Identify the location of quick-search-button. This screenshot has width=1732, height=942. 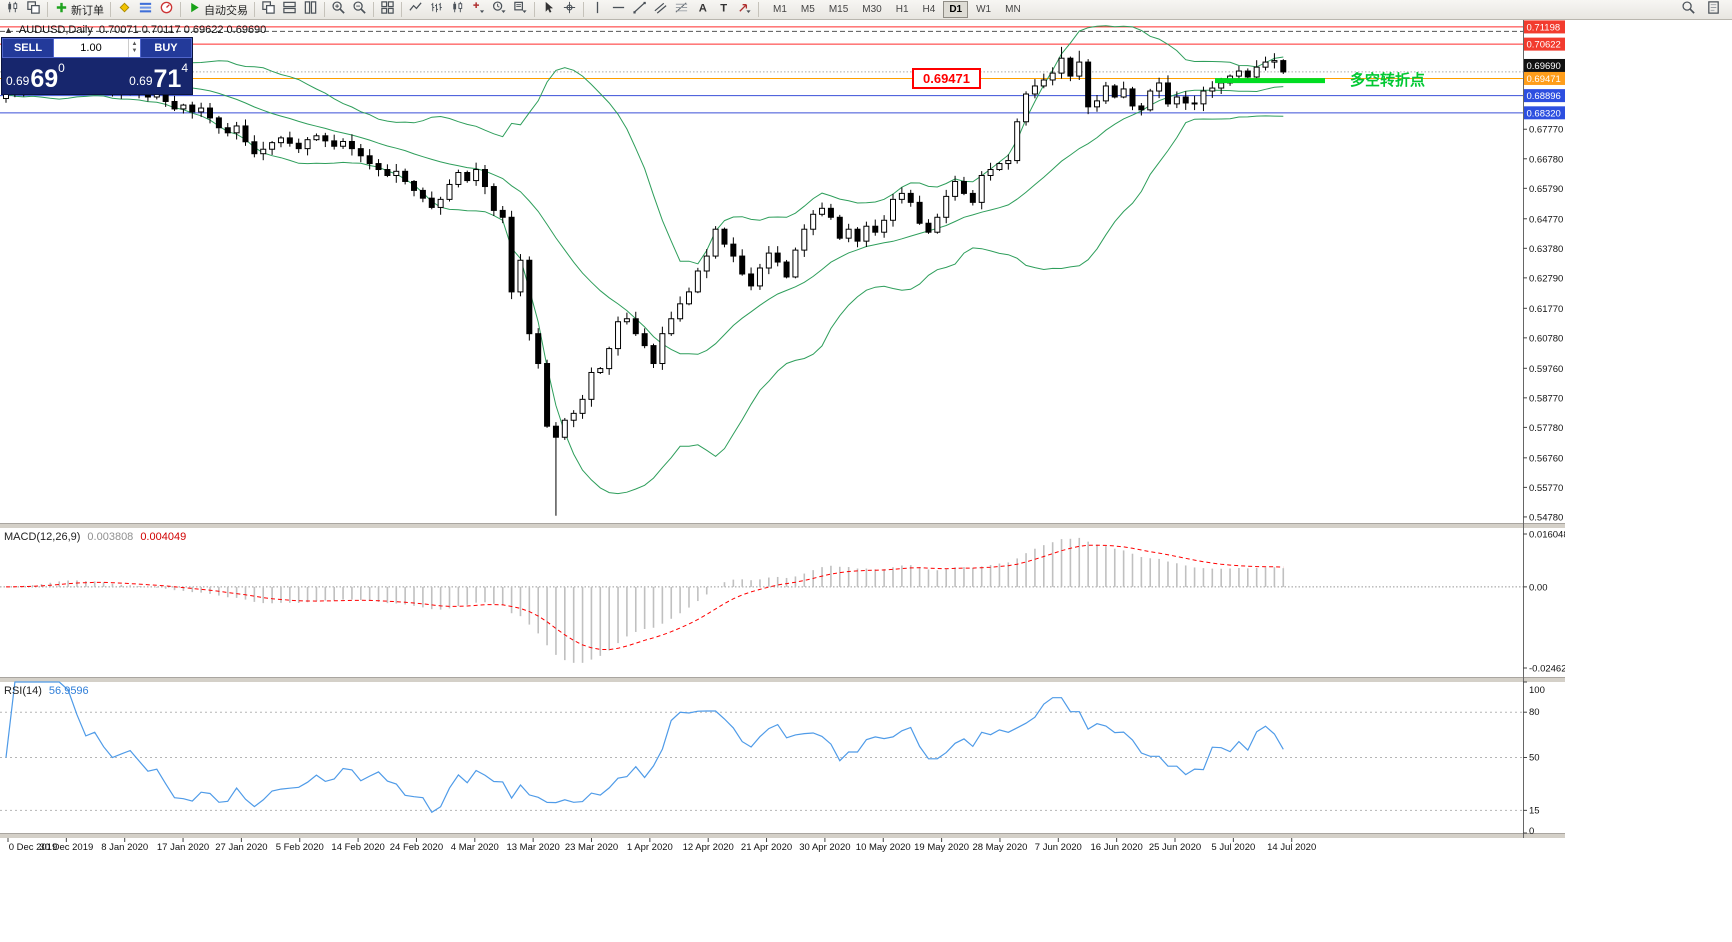
(1688, 10).